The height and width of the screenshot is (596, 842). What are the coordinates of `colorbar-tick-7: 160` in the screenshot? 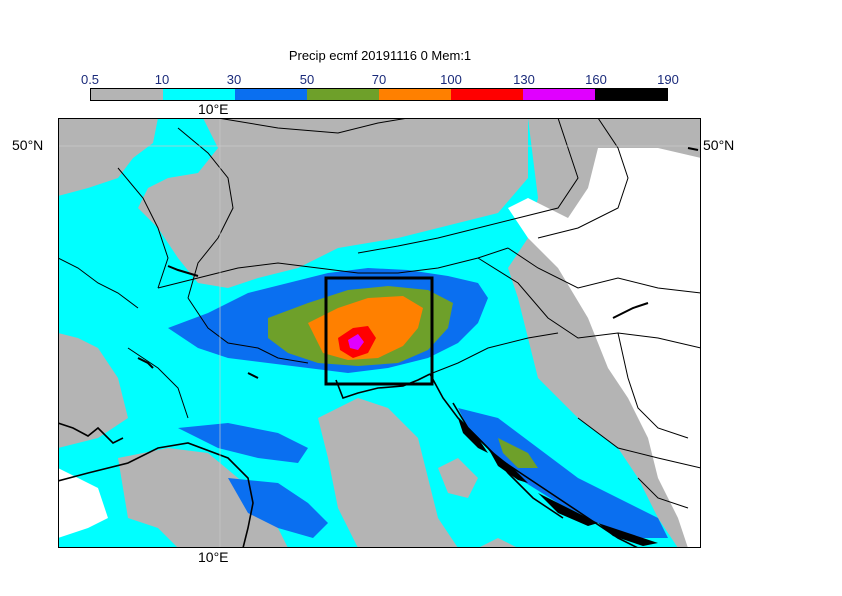 It's located at (596, 79).